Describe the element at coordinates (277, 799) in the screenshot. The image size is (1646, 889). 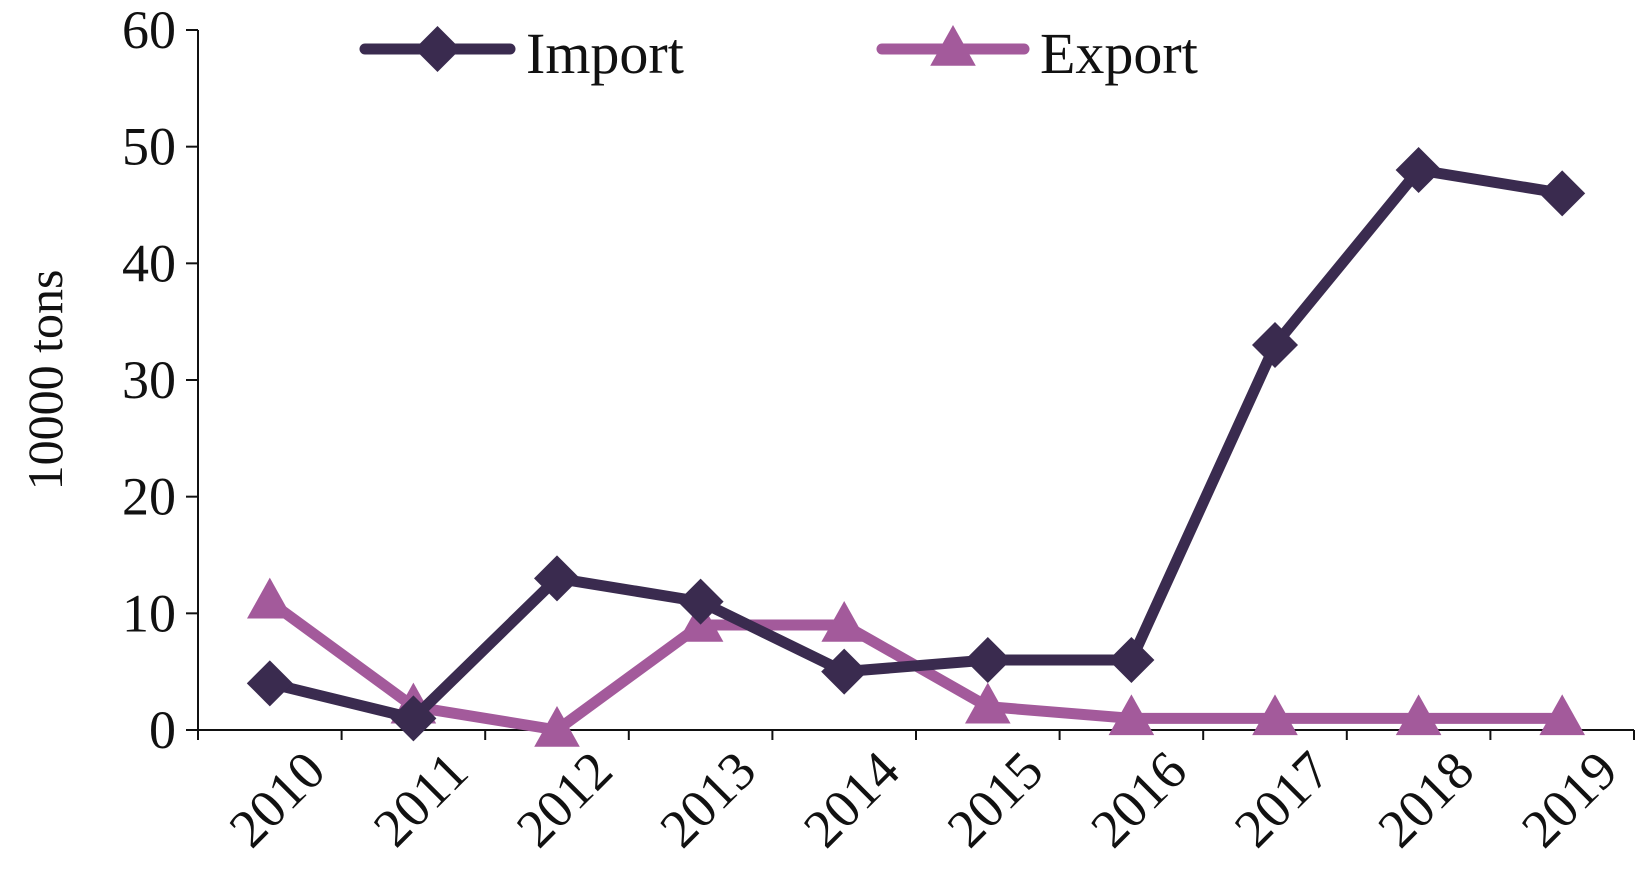
I see `x-tick-label: 2010` at that location.